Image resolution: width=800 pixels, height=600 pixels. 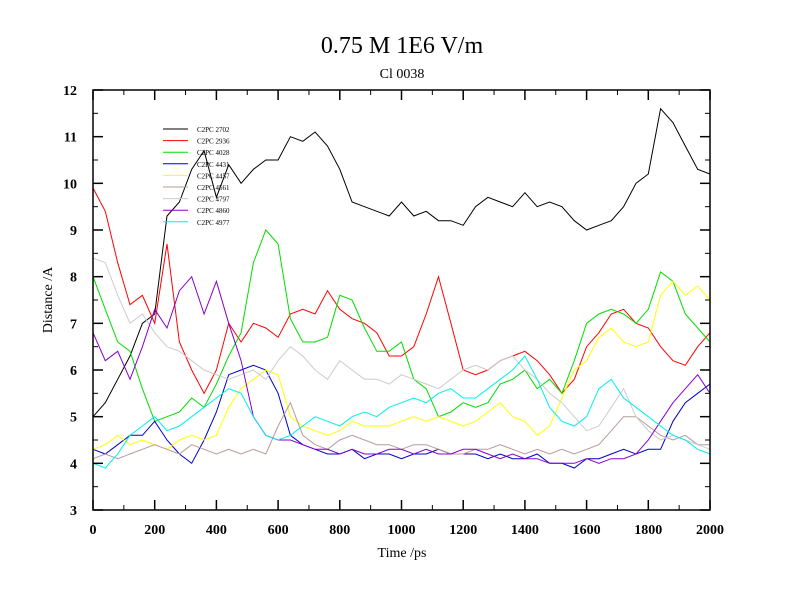 I want to click on y-tick-label: 8, so click(x=73, y=278).